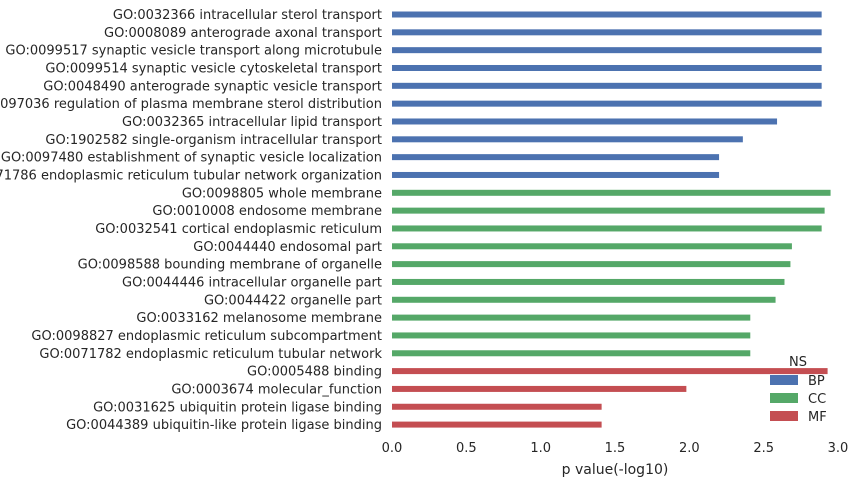 The image size is (854, 483). What do you see at coordinates (838, 448) in the screenshot?
I see `x-tick-label: 3.0` at bounding box center [838, 448].